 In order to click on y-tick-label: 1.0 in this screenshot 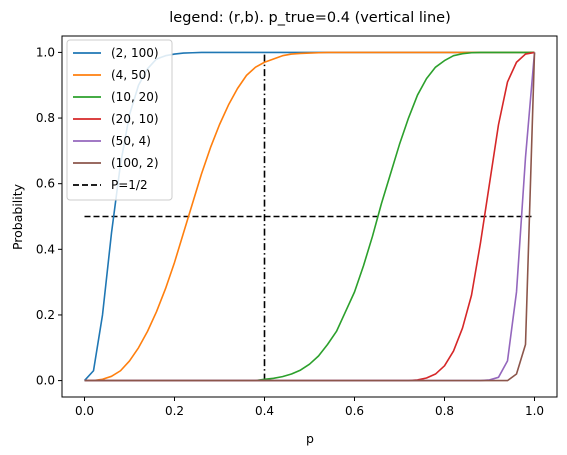, I will do `click(45, 52)`.